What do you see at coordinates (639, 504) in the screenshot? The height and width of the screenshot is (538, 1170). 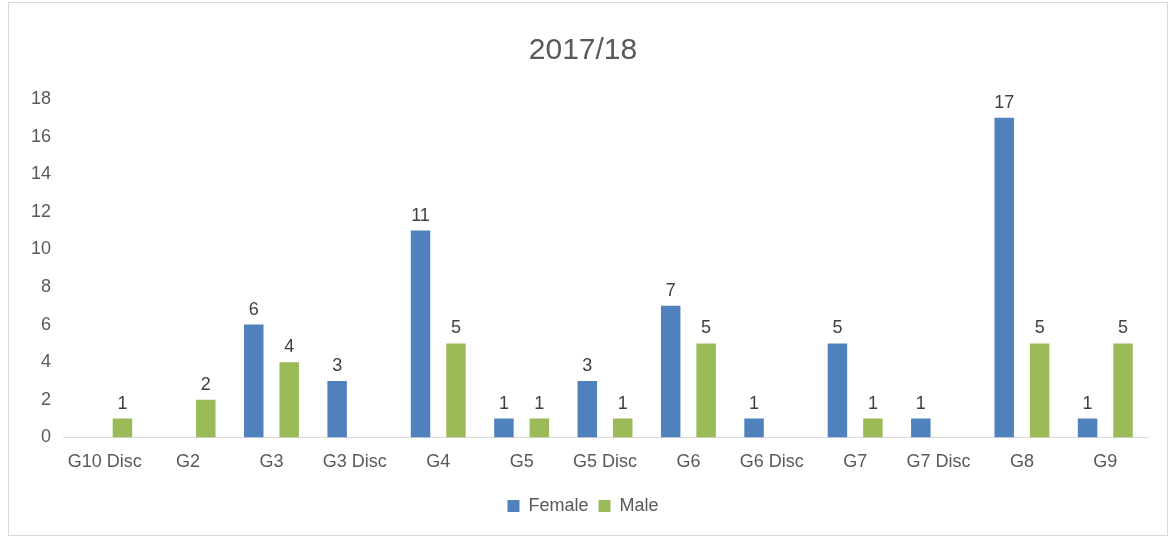 I see `legend-label: Male` at bounding box center [639, 504].